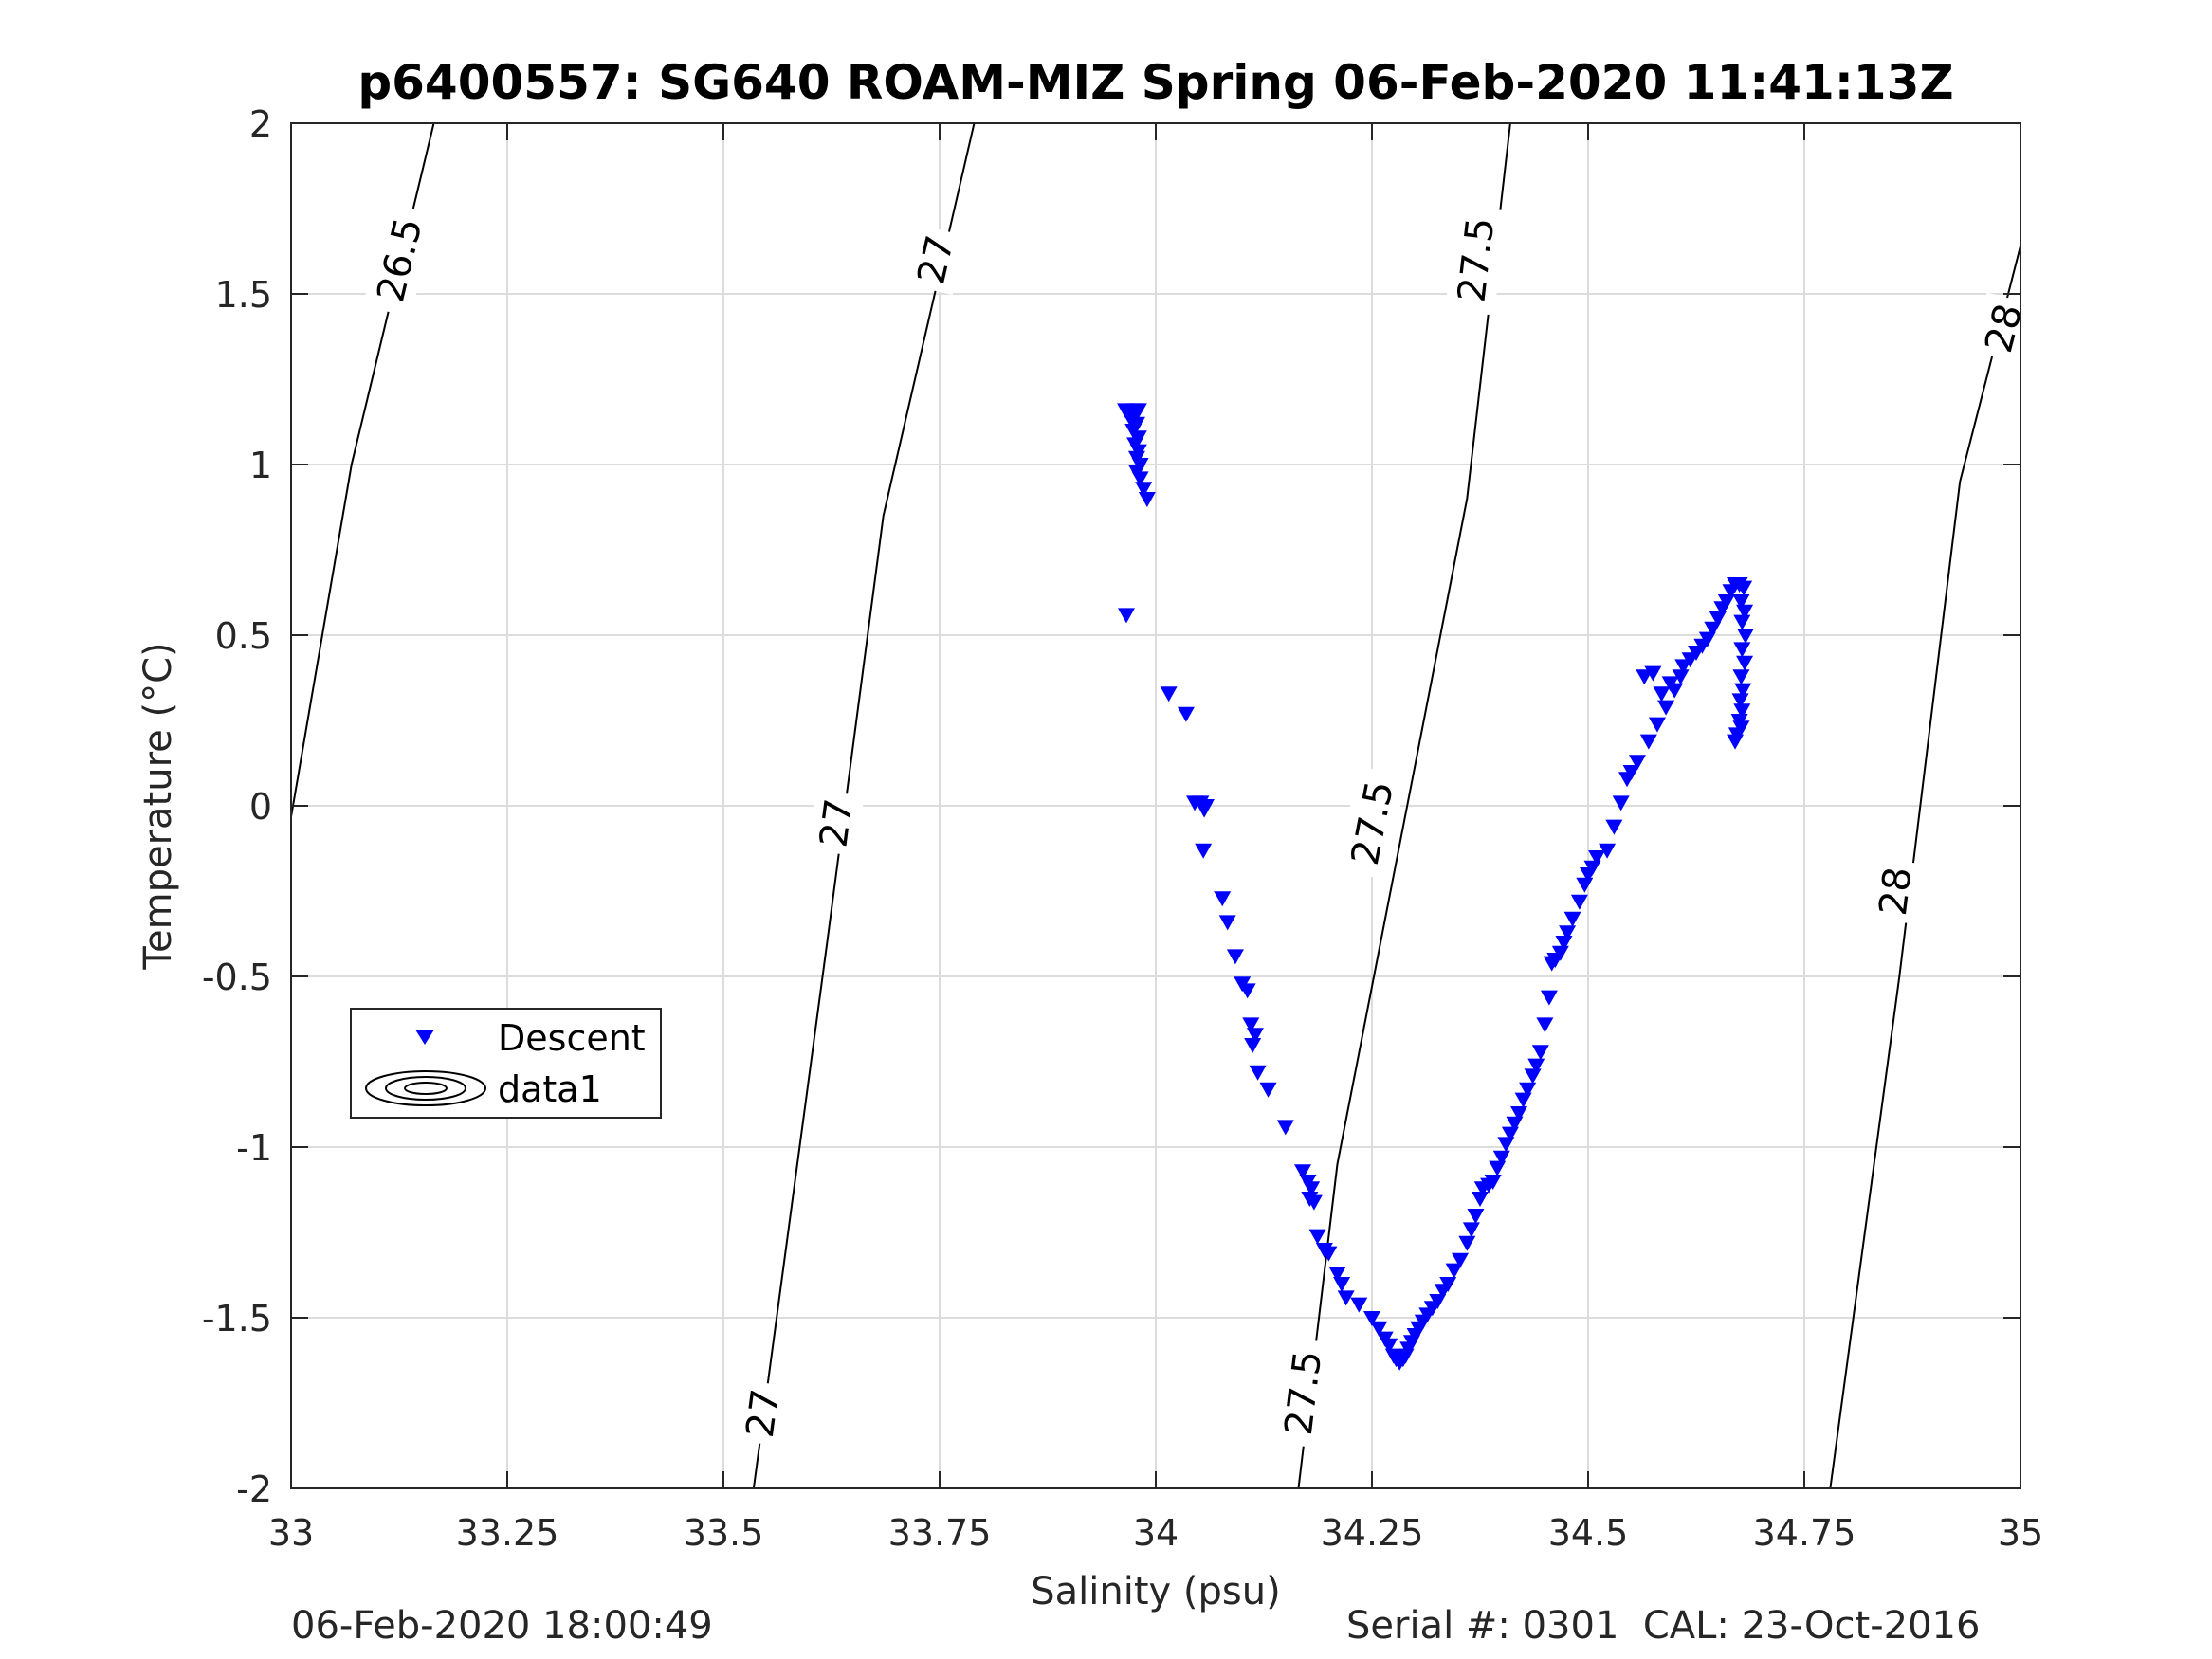  Describe the element at coordinates (550, 1089) in the screenshot. I see `legend-data1-label: data1` at that location.